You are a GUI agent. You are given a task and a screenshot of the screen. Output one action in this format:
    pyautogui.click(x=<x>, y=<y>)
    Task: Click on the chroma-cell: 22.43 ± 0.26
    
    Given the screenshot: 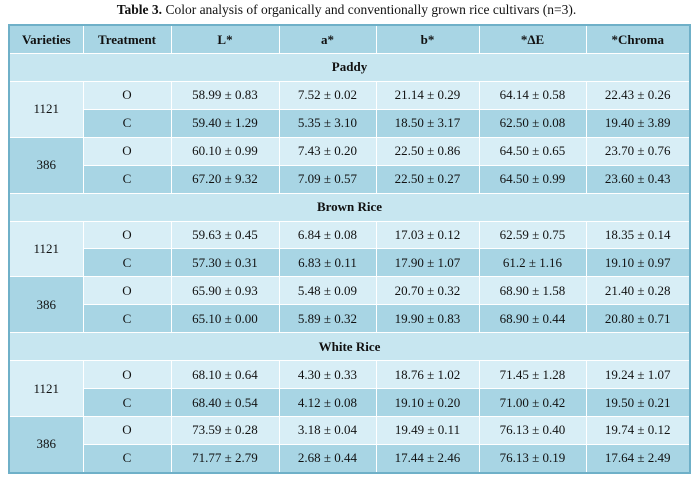 What is the action you would take?
    pyautogui.click(x=638, y=95)
    